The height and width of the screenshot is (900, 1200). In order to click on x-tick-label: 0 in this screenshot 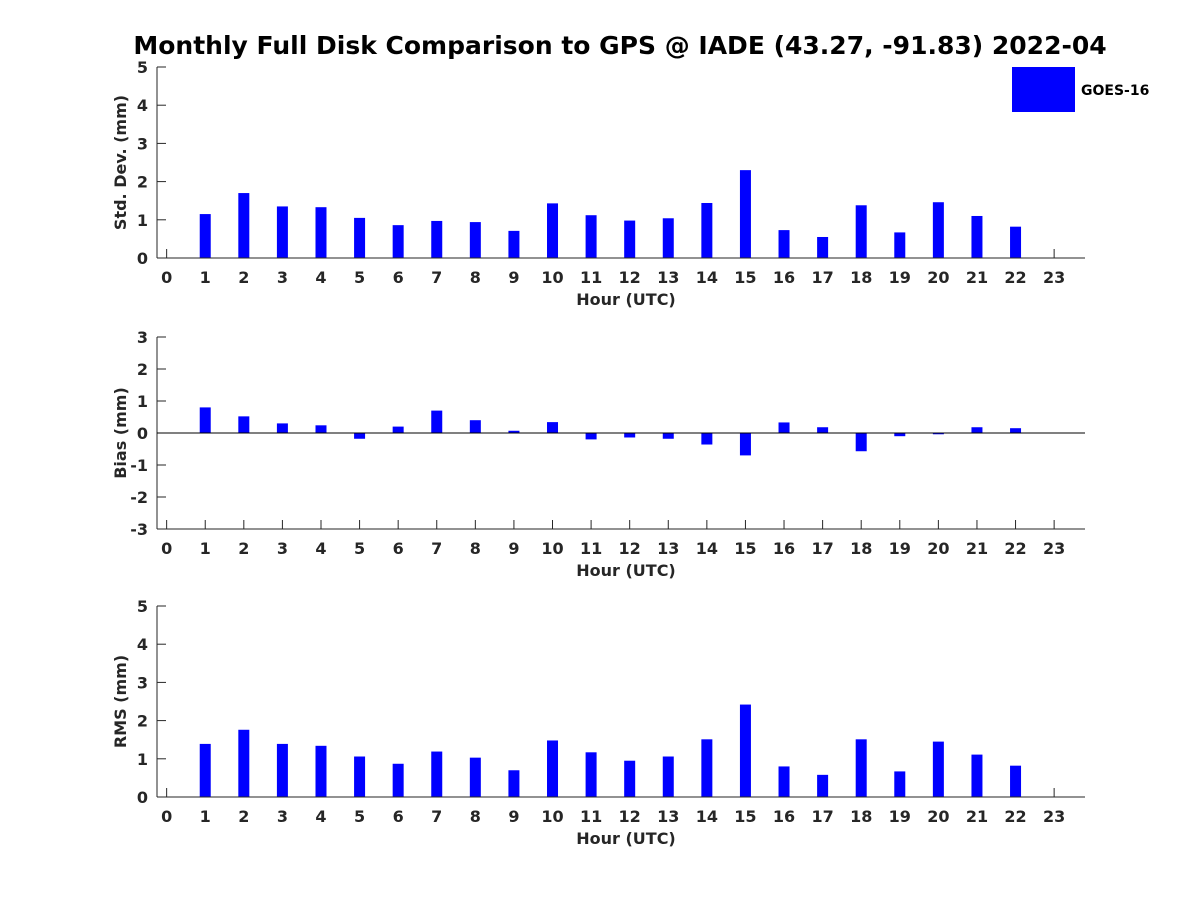, I will do `click(166, 548)`.